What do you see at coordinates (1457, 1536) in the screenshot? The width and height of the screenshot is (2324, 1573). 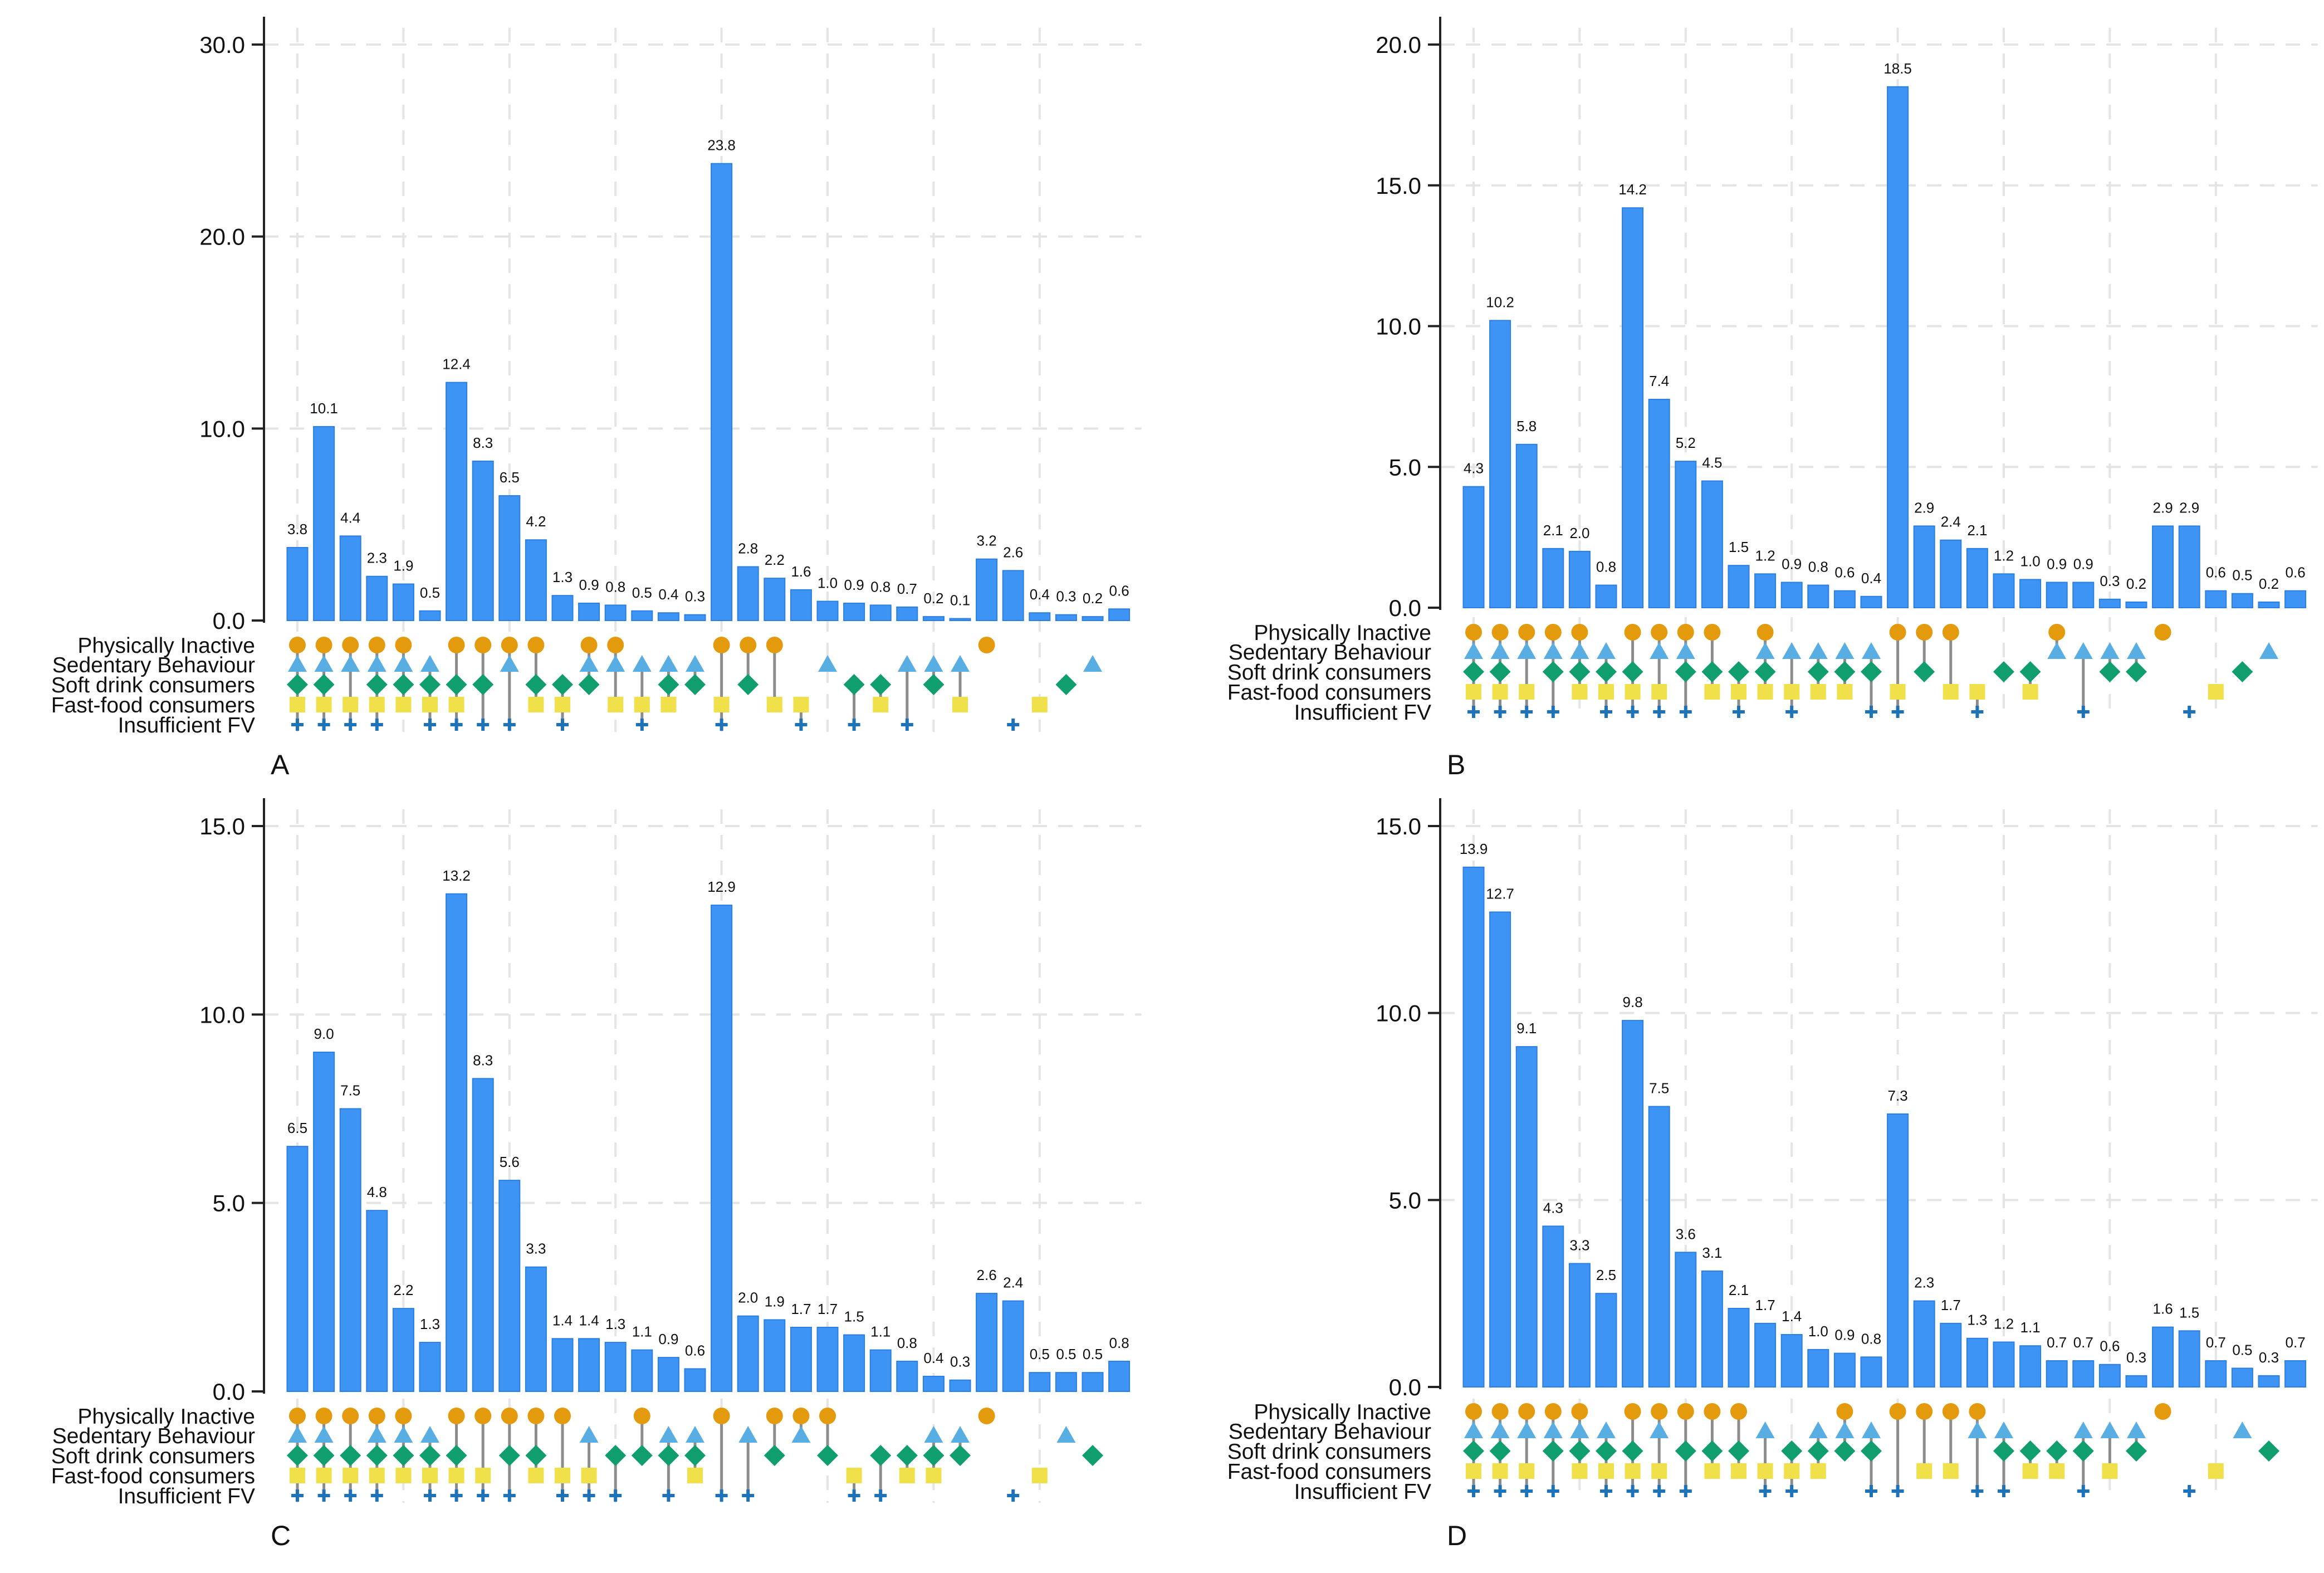 I see `panel-label: D` at bounding box center [1457, 1536].